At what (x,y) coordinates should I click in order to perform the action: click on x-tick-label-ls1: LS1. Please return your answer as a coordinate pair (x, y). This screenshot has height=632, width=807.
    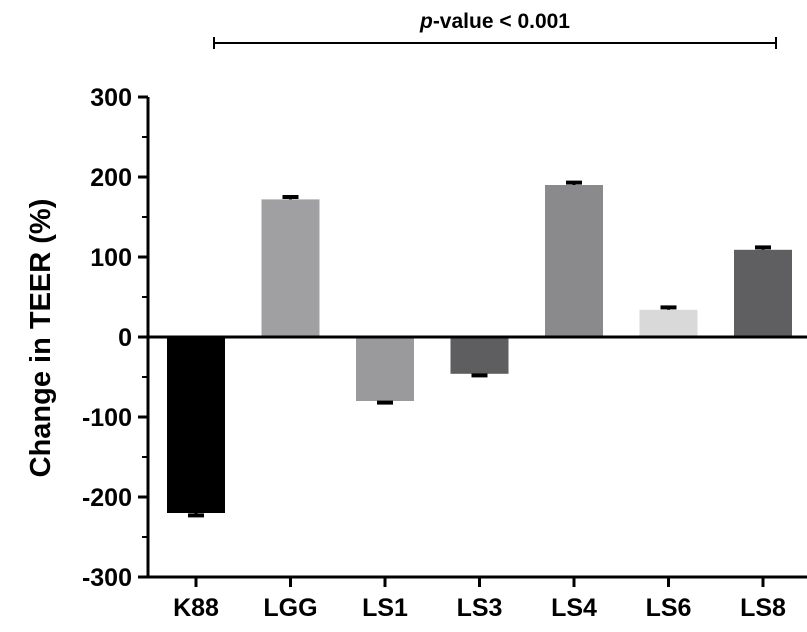
    Looking at the image, I should click on (385, 608).